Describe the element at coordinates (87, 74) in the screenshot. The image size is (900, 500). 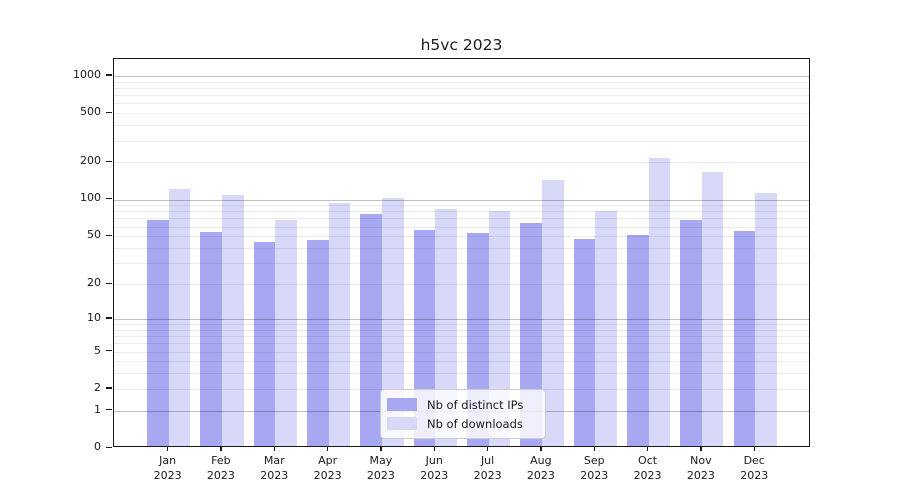
I see `y-tick-label-1000: 1000` at that location.